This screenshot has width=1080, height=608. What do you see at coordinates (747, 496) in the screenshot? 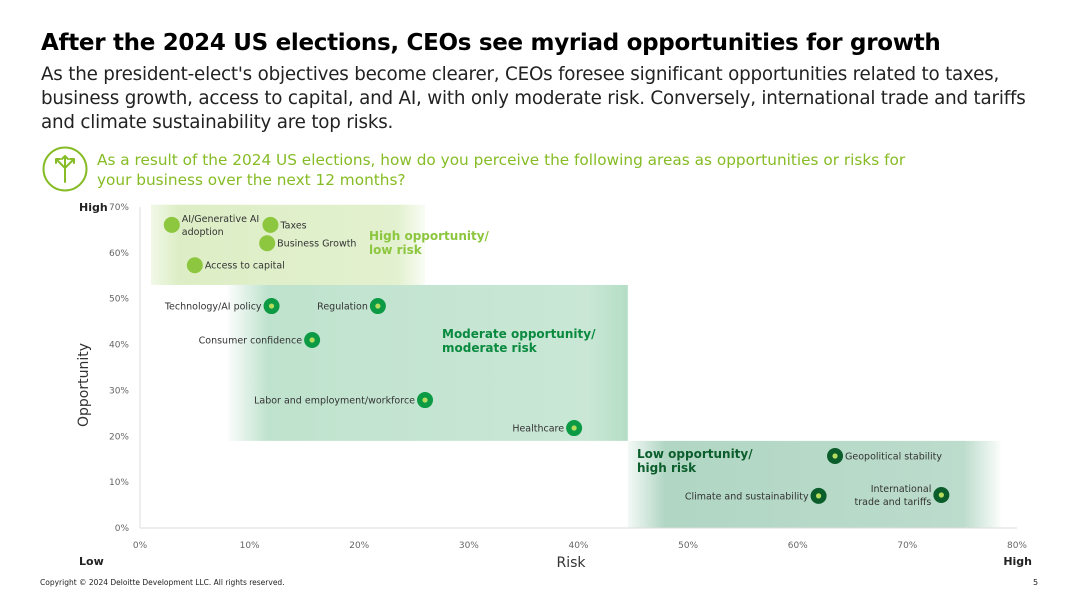
I see `point-label: Climate and sustainability` at bounding box center [747, 496].